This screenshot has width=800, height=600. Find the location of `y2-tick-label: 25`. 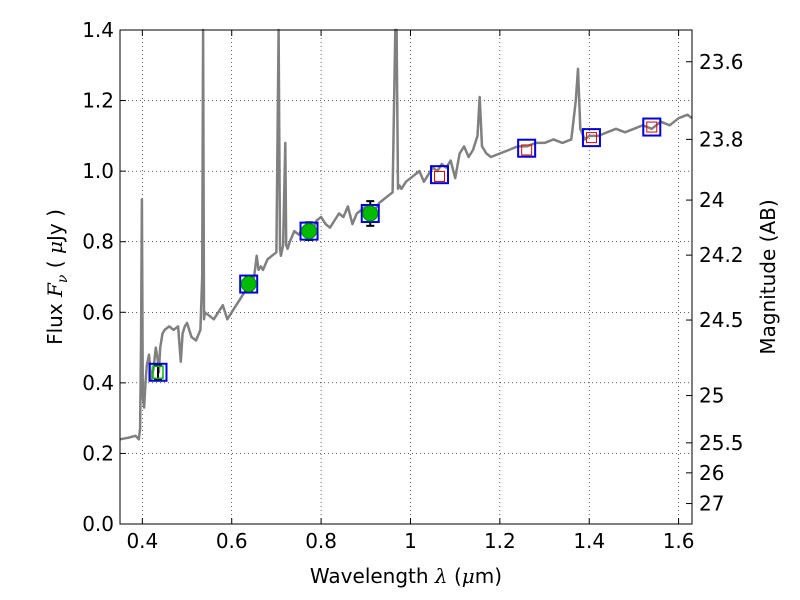

y2-tick-label: 25 is located at coordinates (711, 396).